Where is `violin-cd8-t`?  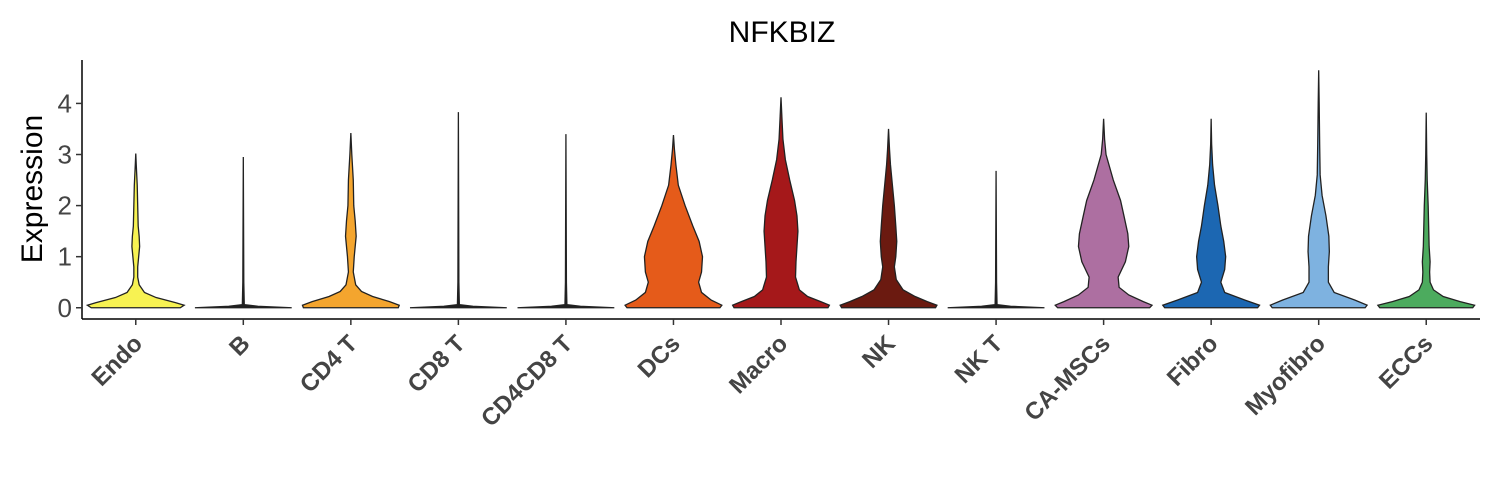 violin-cd8-t is located at coordinates (458, 210).